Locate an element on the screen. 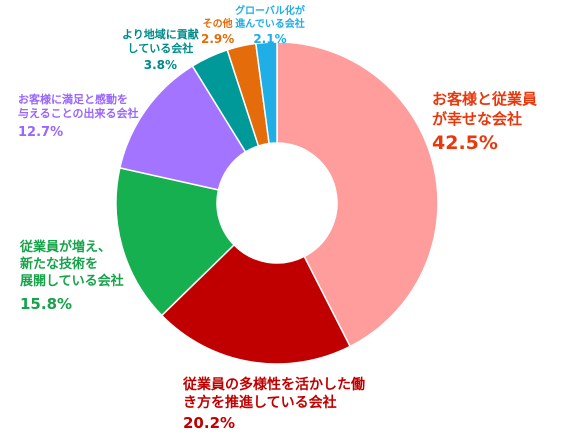 The height and width of the screenshot is (446, 563). slice-value-label-0: 42.5% is located at coordinates (465, 143).